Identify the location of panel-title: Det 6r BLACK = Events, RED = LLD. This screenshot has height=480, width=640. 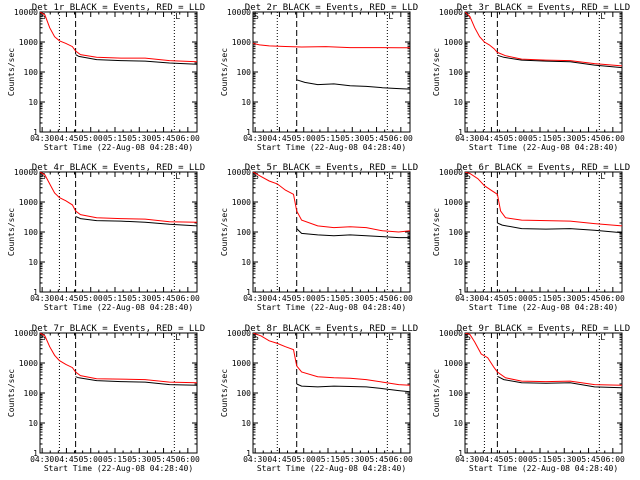
(543, 168).